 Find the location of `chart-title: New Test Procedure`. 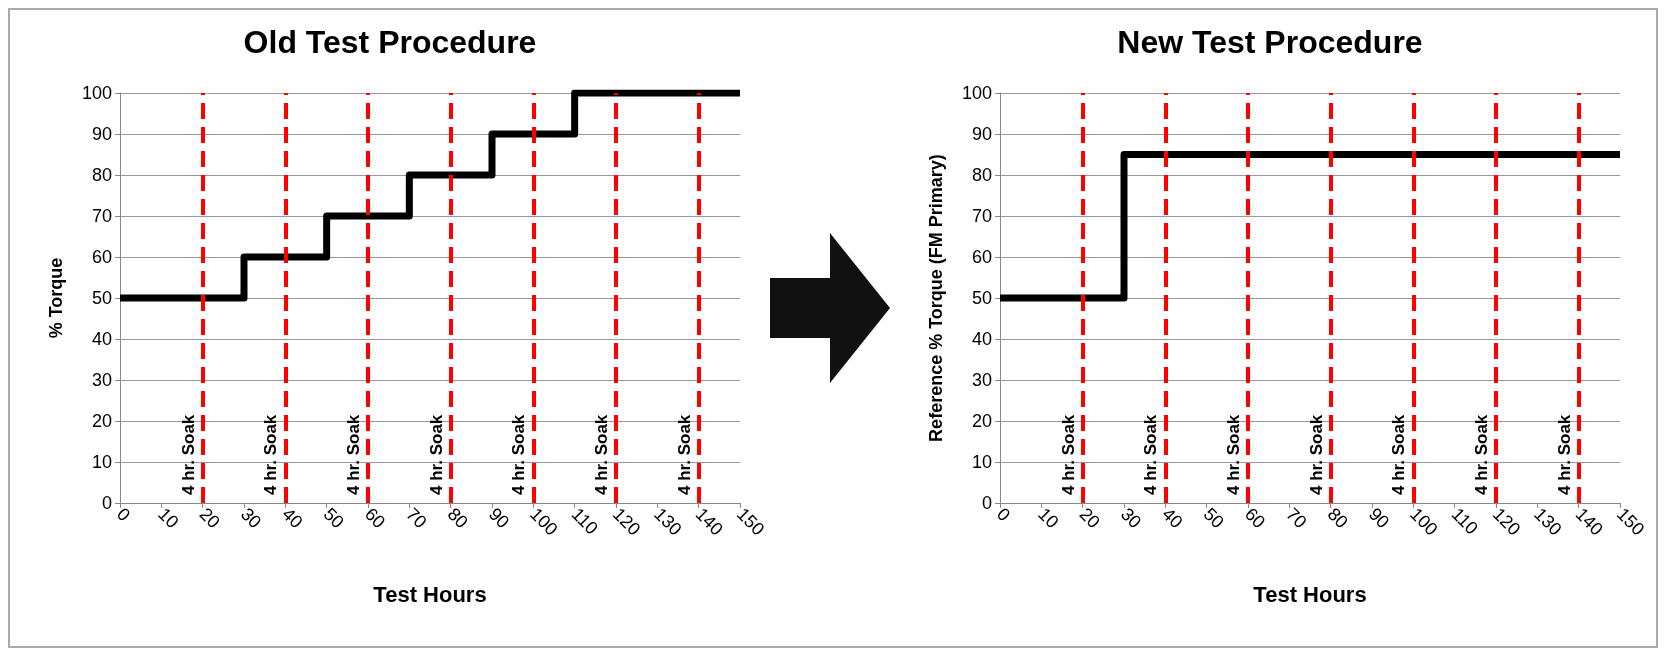

chart-title: New Test Procedure is located at coordinates (1270, 42).